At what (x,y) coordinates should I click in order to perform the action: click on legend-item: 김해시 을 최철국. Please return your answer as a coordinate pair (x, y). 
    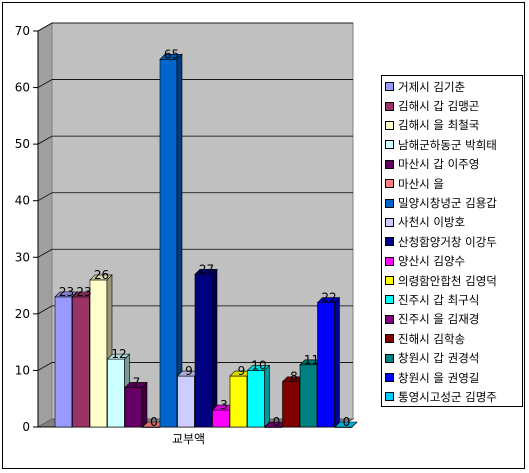
    Looking at the image, I should click on (453, 125).